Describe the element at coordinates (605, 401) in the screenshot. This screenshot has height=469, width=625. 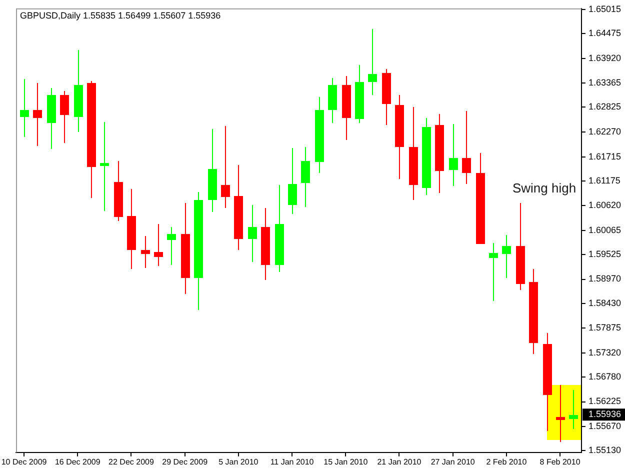
I see `y-tick-label: 1.56225` at that location.